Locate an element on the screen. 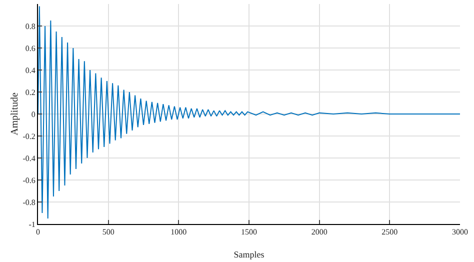 The height and width of the screenshot is (262, 474). y-tick-label: -0.4 is located at coordinates (29, 158).